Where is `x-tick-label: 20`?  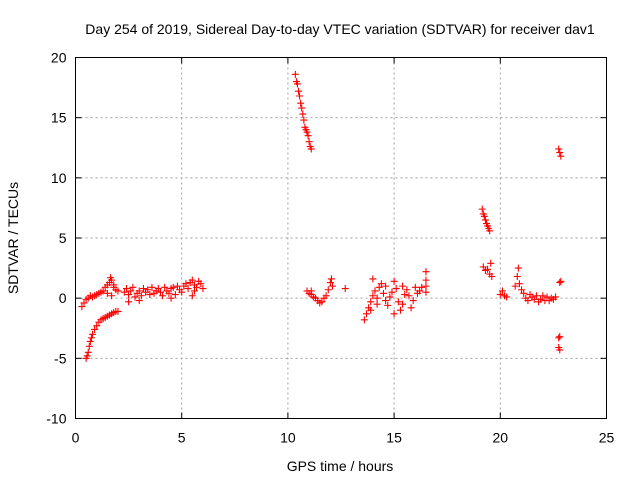
x-tick-label: 20 is located at coordinates (501, 438).